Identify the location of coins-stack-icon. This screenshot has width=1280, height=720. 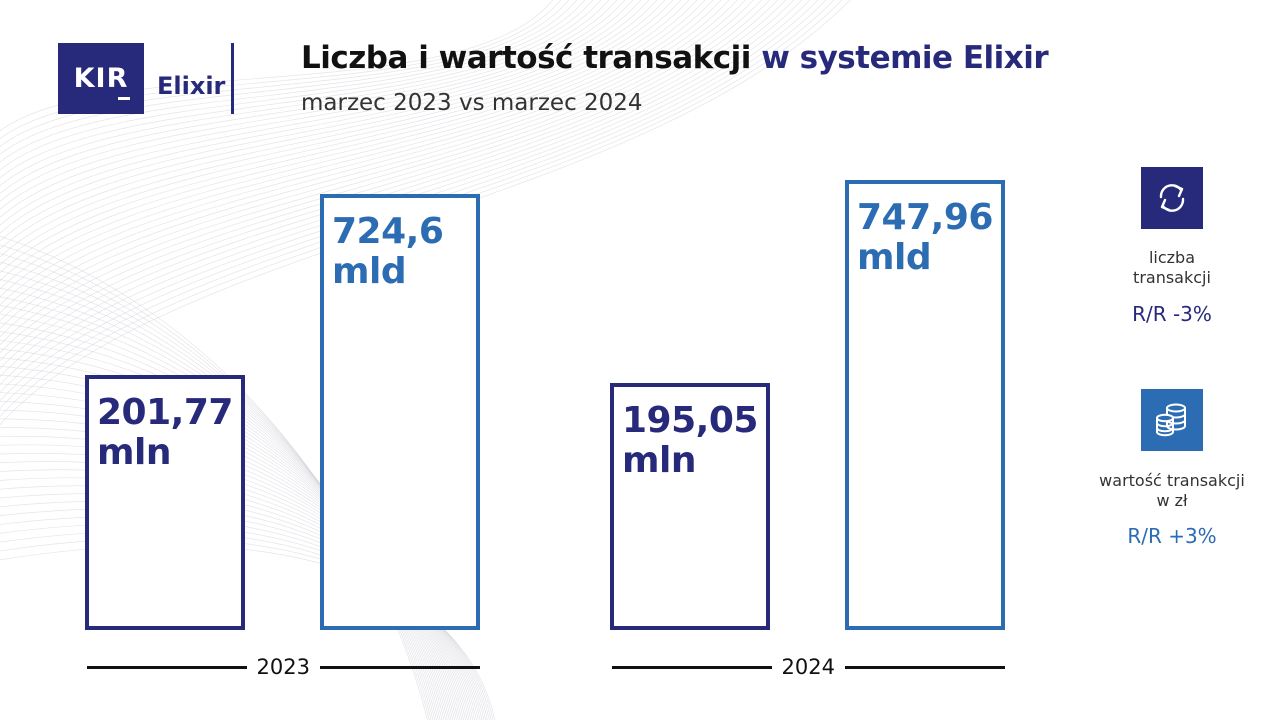
(1172, 420).